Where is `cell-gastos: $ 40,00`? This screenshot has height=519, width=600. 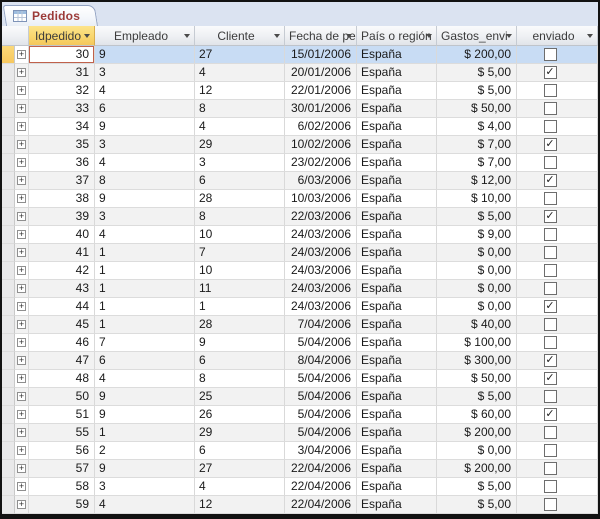
cell-gastos: $ 40,00 is located at coordinates (477, 325).